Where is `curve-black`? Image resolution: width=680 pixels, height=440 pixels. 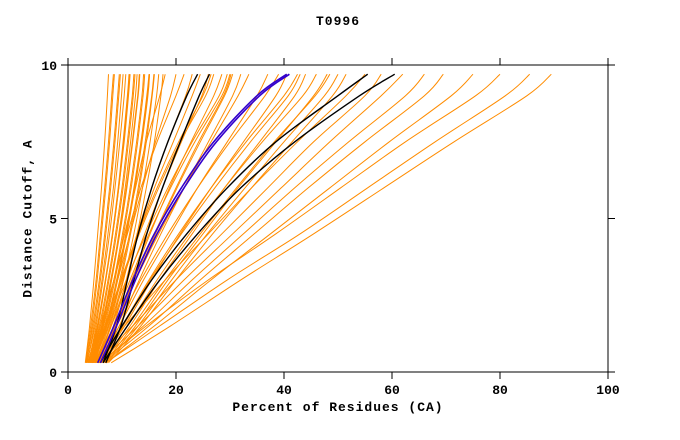 curve-black is located at coordinates (158, 218).